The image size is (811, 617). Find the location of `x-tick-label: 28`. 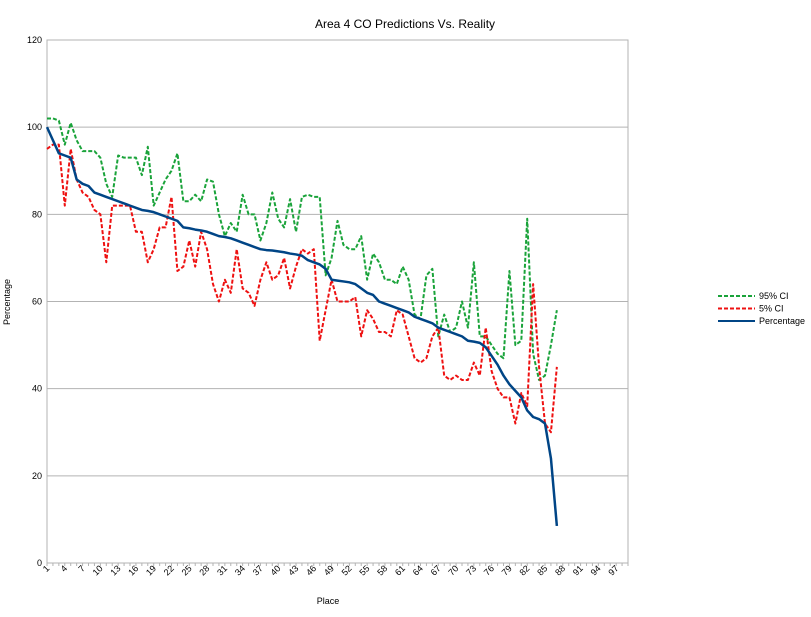

x-tick-label: 28 is located at coordinates (204, 570).